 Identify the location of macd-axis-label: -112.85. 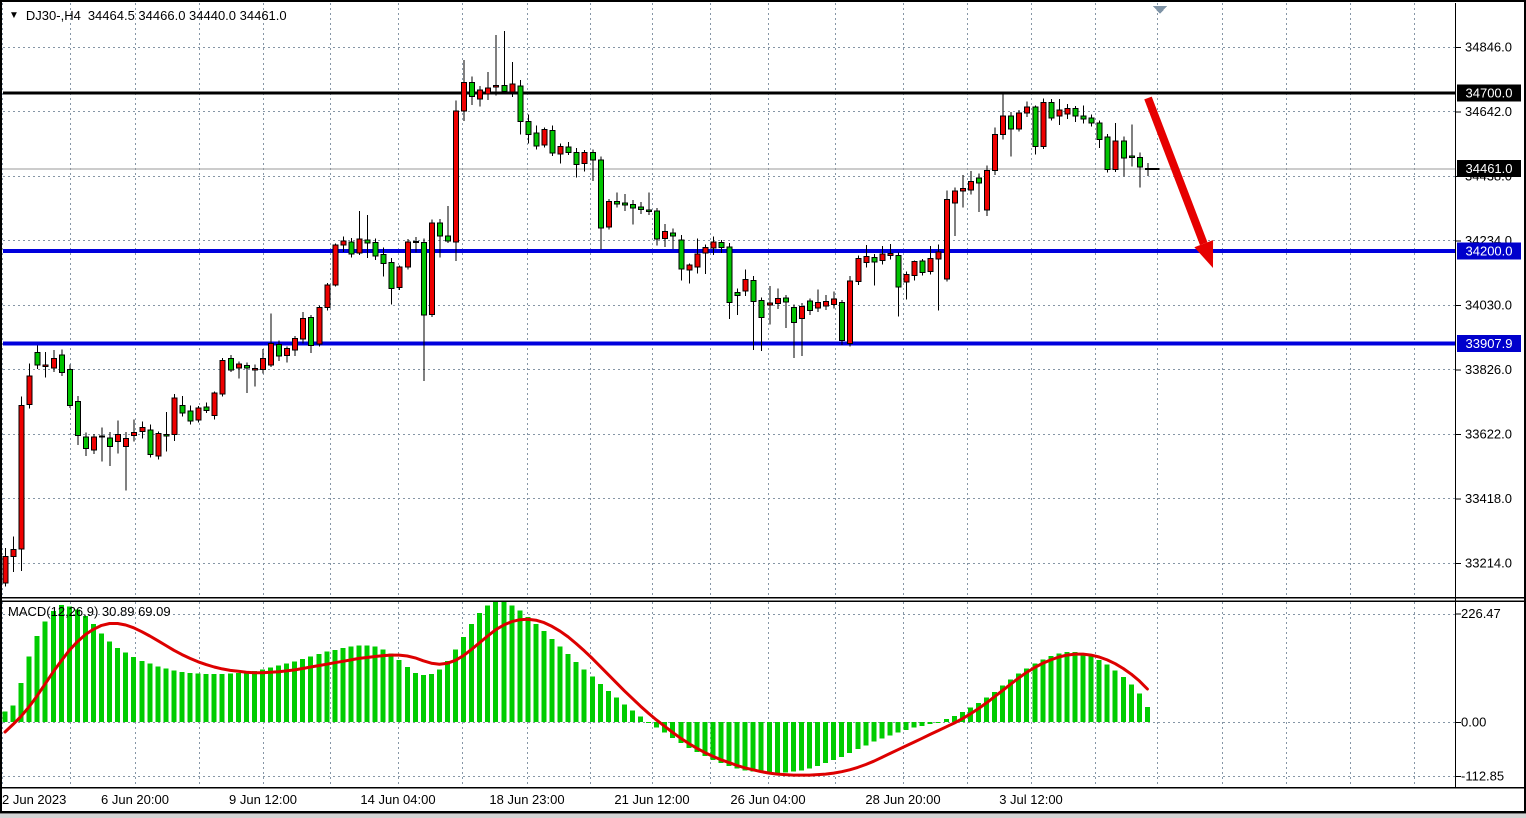
(1482, 775).